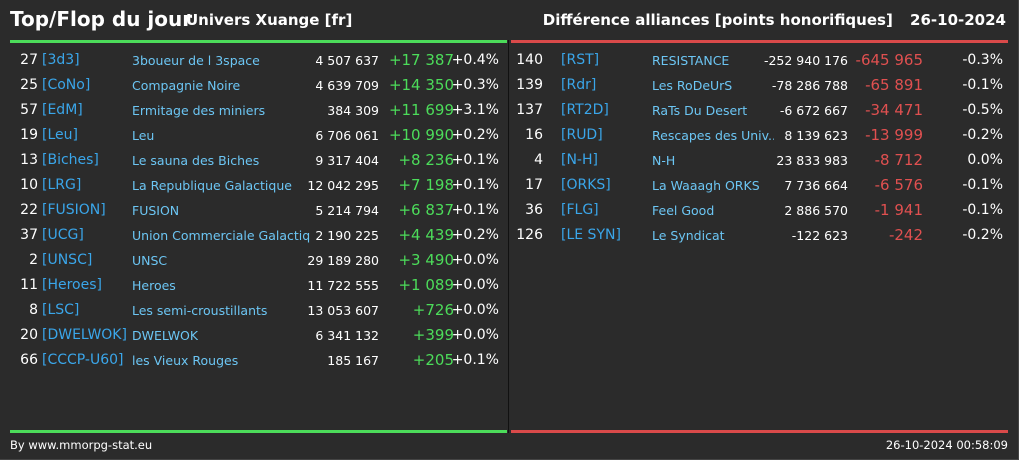 This screenshot has width=1019, height=460. I want to click on alliance-name: Union Commerciale Galactique, so click(221, 235).